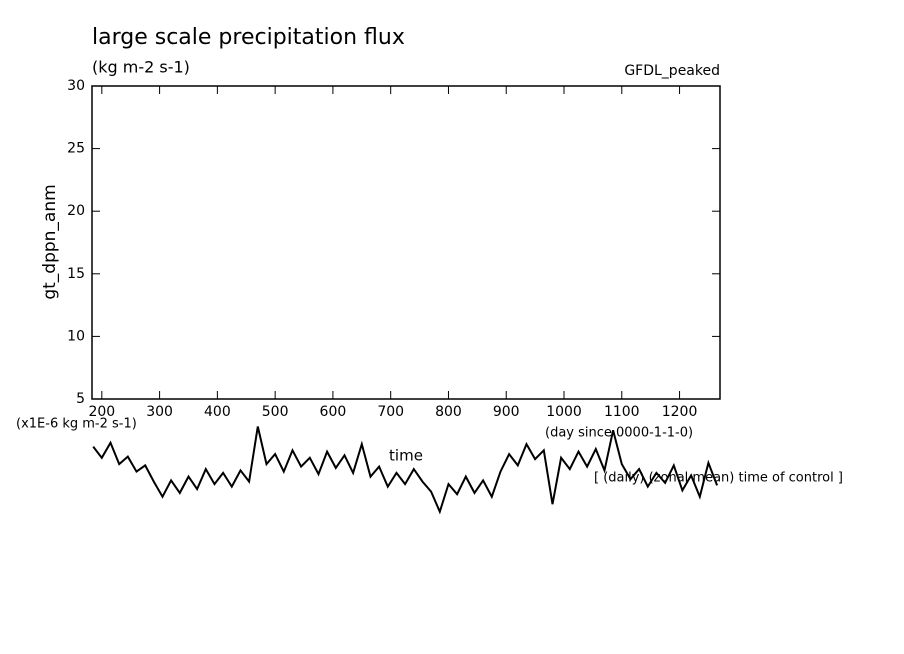  I want to click on x-tick-label: 900, so click(506, 412).